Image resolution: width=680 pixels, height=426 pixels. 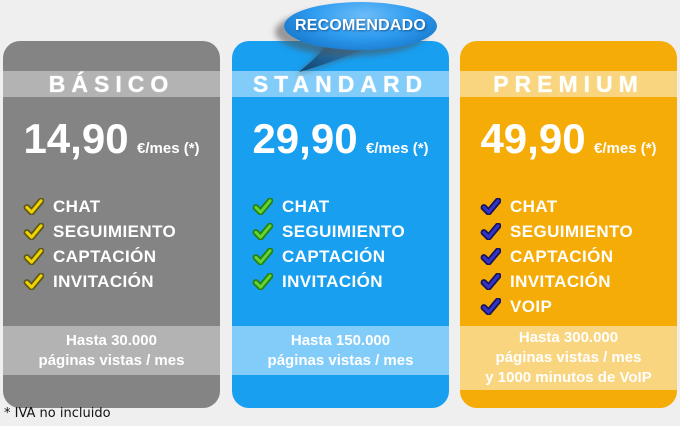 What do you see at coordinates (76, 138) in the screenshot?
I see `price-amount: 14,90` at bounding box center [76, 138].